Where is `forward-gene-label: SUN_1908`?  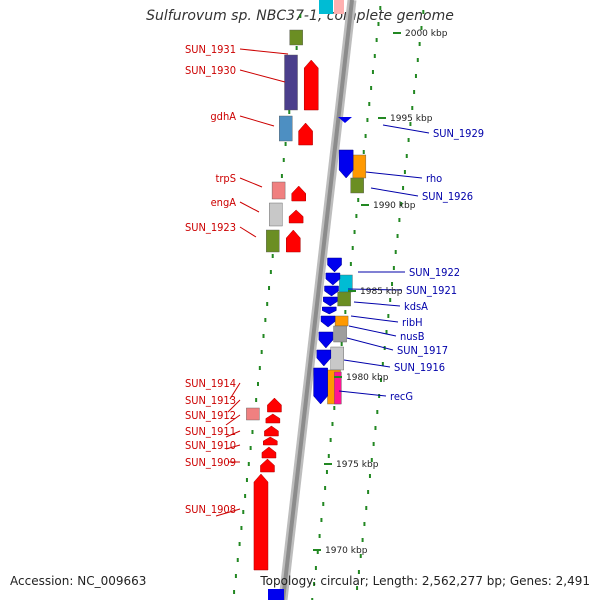
forward-gene-label: SUN_1908 is located at coordinates (210, 509).